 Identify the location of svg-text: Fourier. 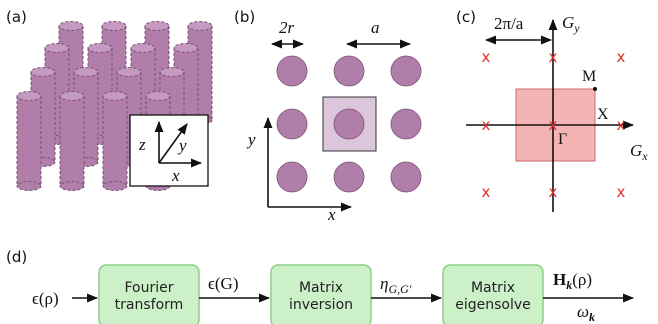
(148, 288).